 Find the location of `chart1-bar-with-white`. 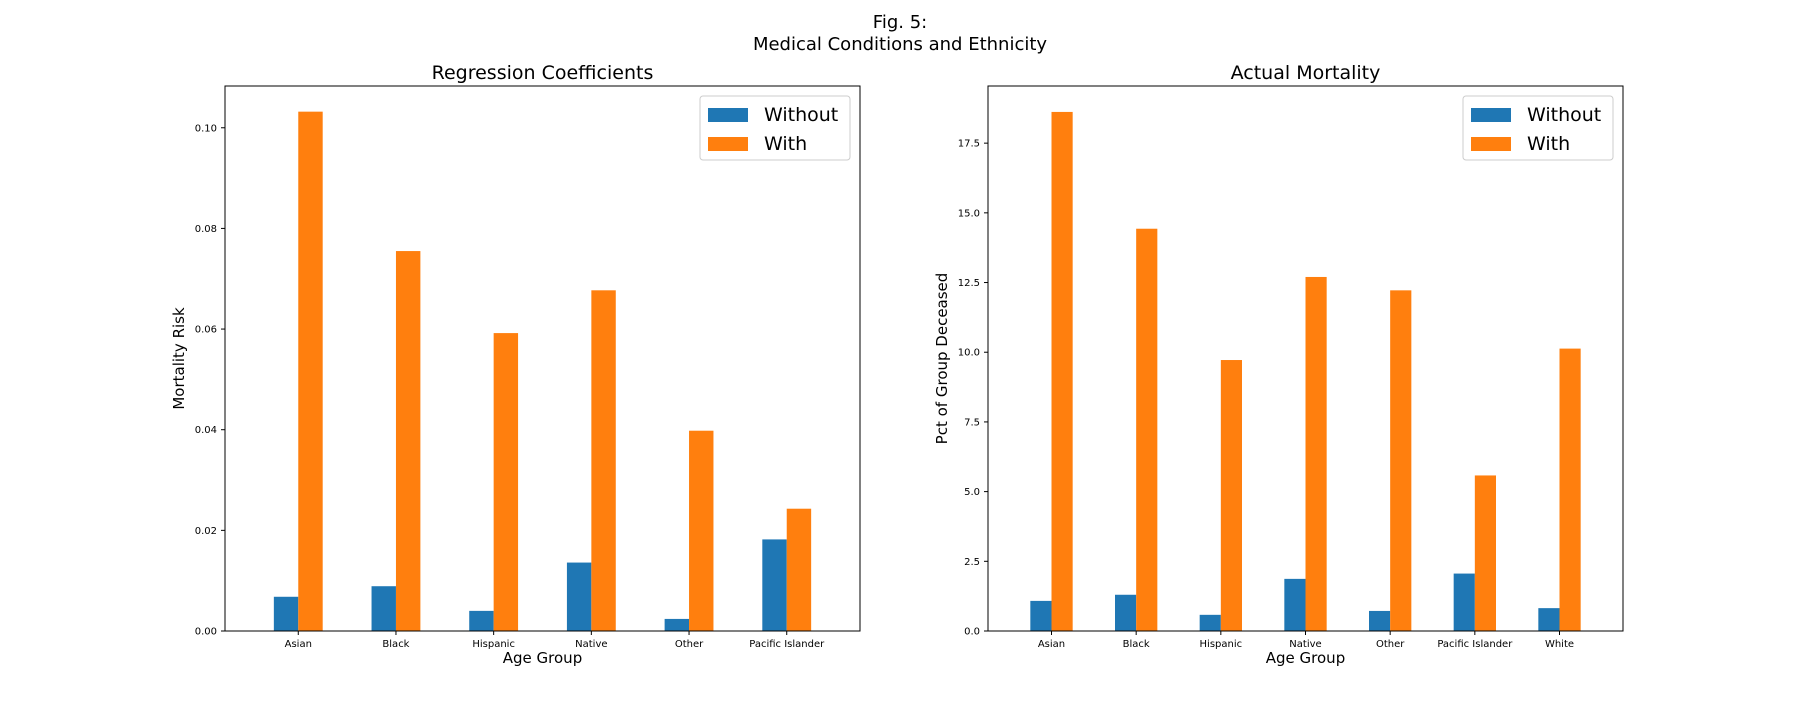

chart1-bar-with-white is located at coordinates (1570, 489).